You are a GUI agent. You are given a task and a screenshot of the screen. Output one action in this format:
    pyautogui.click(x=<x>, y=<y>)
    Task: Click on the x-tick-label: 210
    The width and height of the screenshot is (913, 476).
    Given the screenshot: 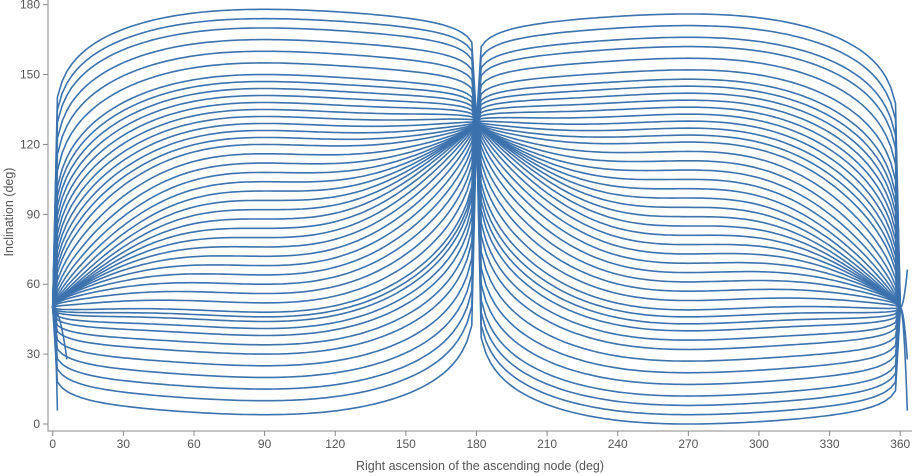 What is the action you would take?
    pyautogui.click(x=547, y=444)
    